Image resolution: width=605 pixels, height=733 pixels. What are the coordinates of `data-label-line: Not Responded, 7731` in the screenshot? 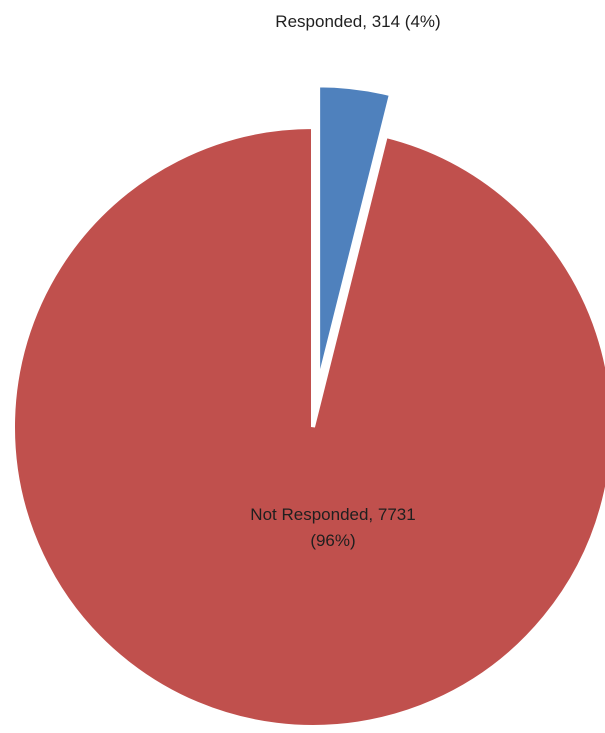 It's located at (332, 514).